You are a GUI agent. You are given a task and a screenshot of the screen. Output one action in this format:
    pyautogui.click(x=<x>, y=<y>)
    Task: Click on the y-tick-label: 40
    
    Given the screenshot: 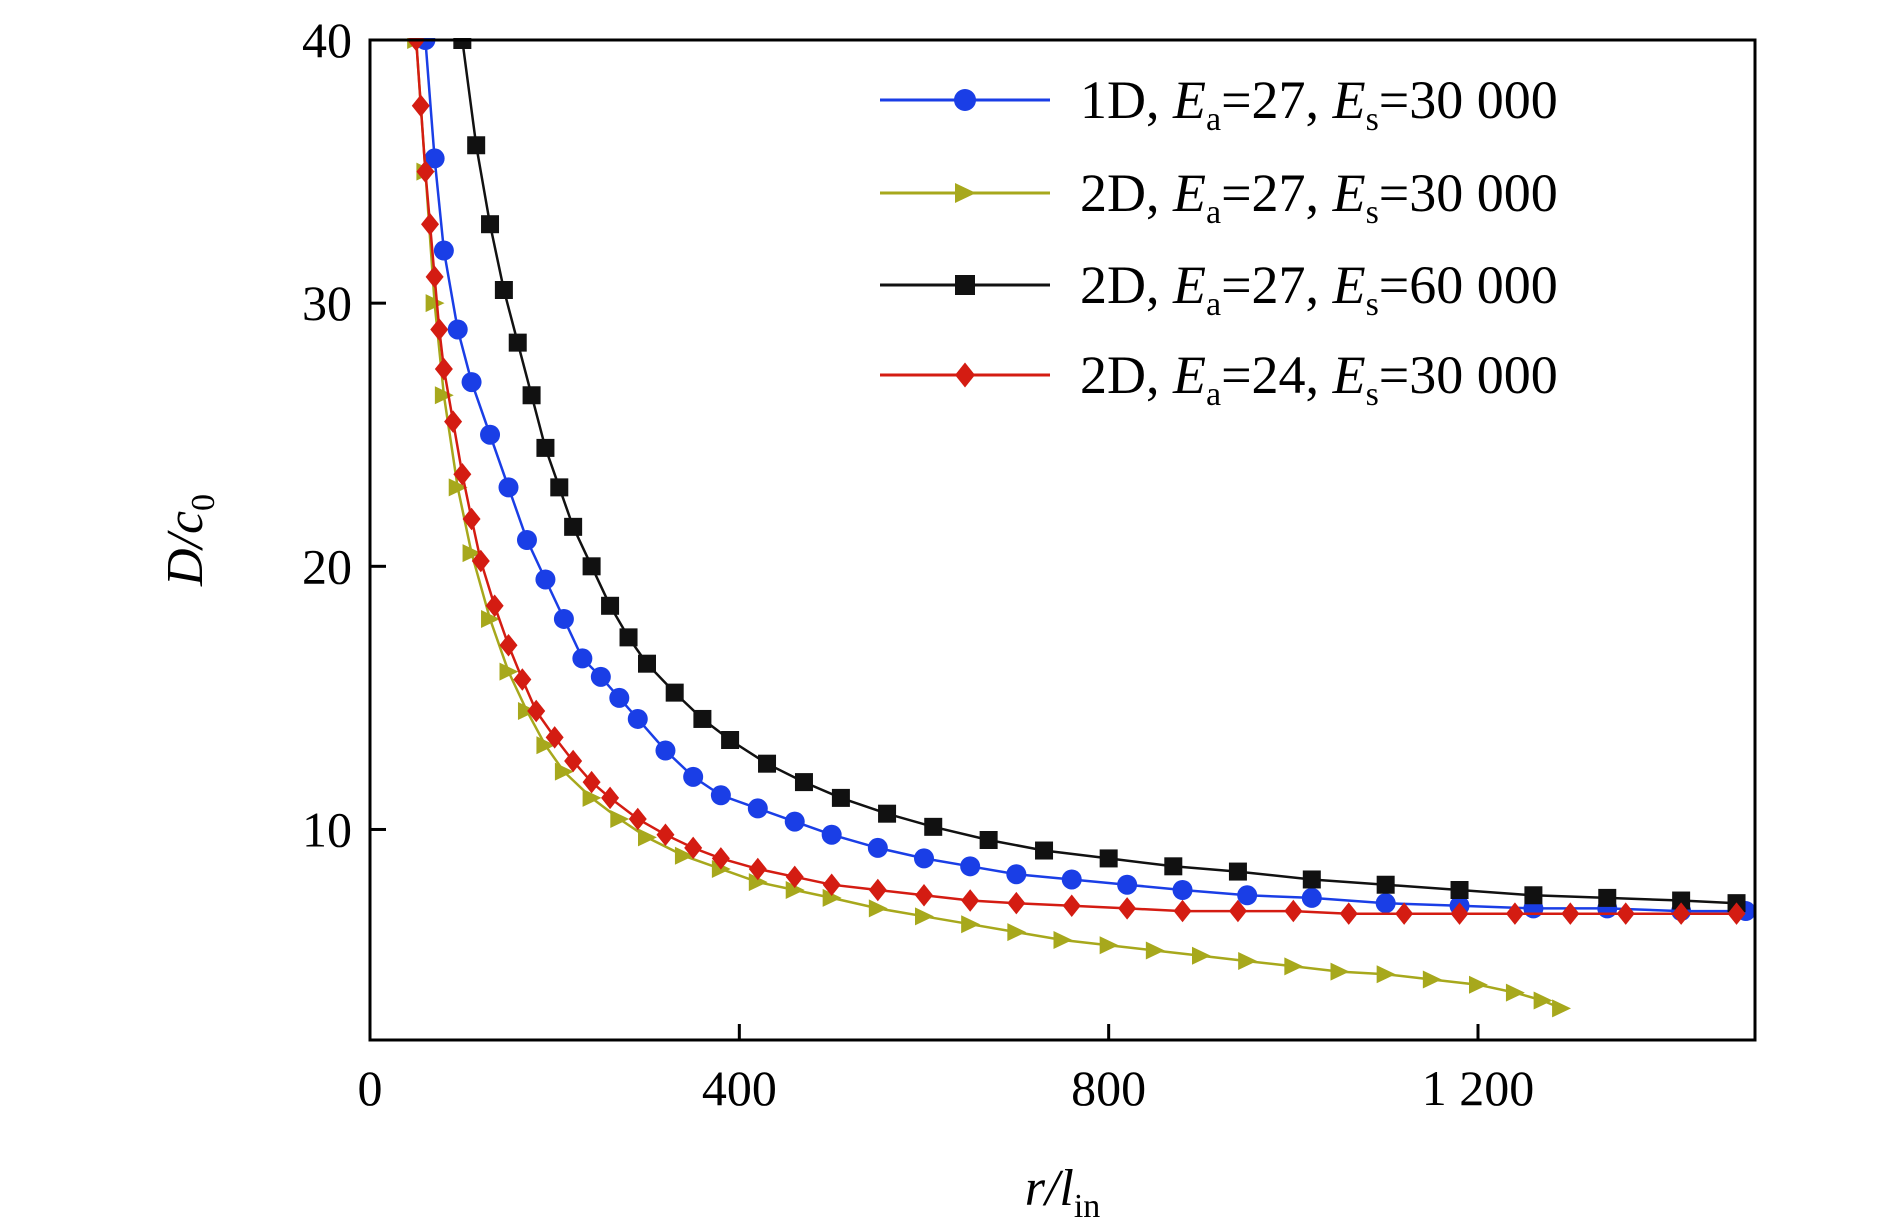 What is the action you would take?
    pyautogui.click(x=327, y=40)
    